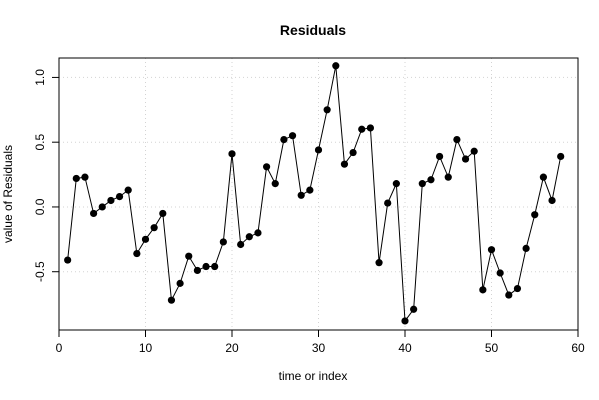 The width and height of the screenshot is (599, 400). I want to click on y-axis-label: value of Residuals, so click(8, 194).